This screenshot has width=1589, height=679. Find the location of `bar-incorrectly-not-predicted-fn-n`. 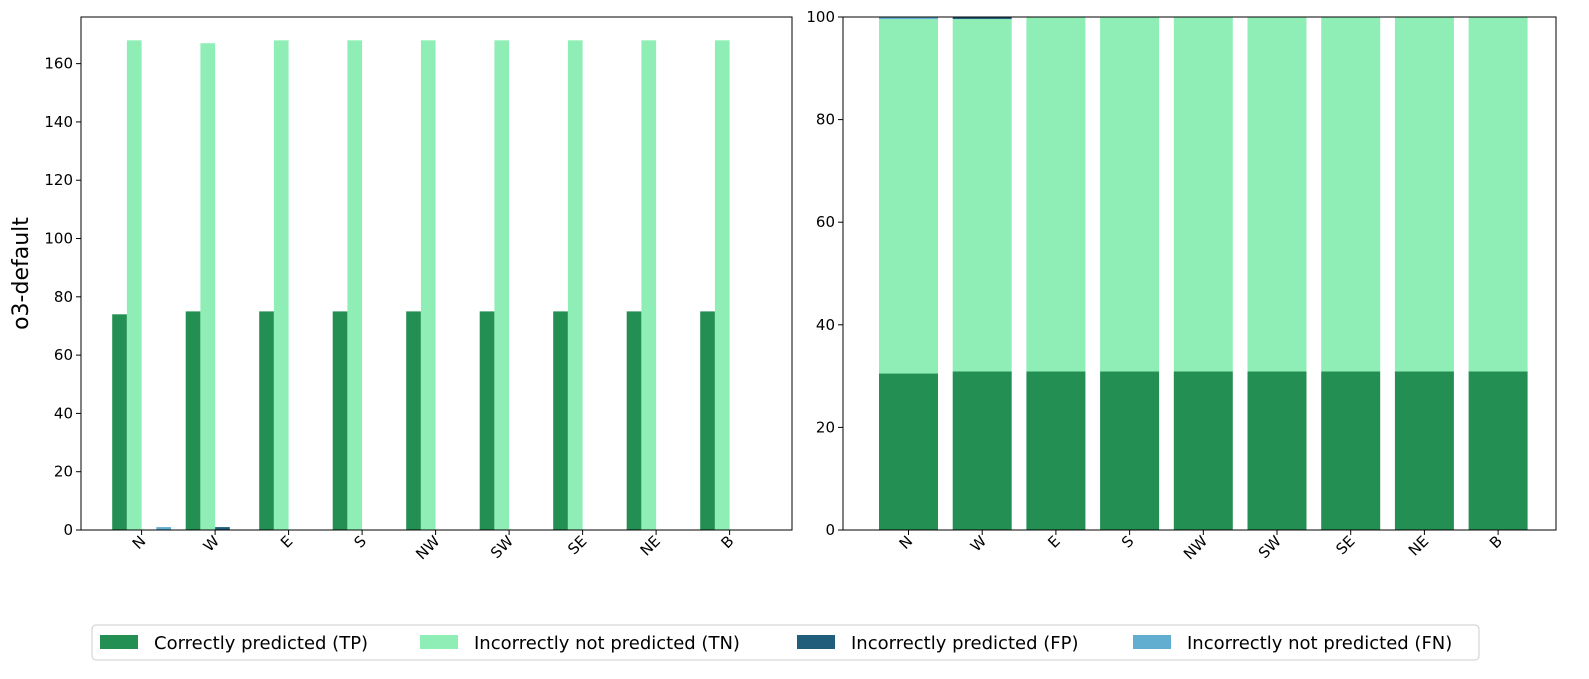

bar-incorrectly-not-predicted-fn-n is located at coordinates (163, 528).